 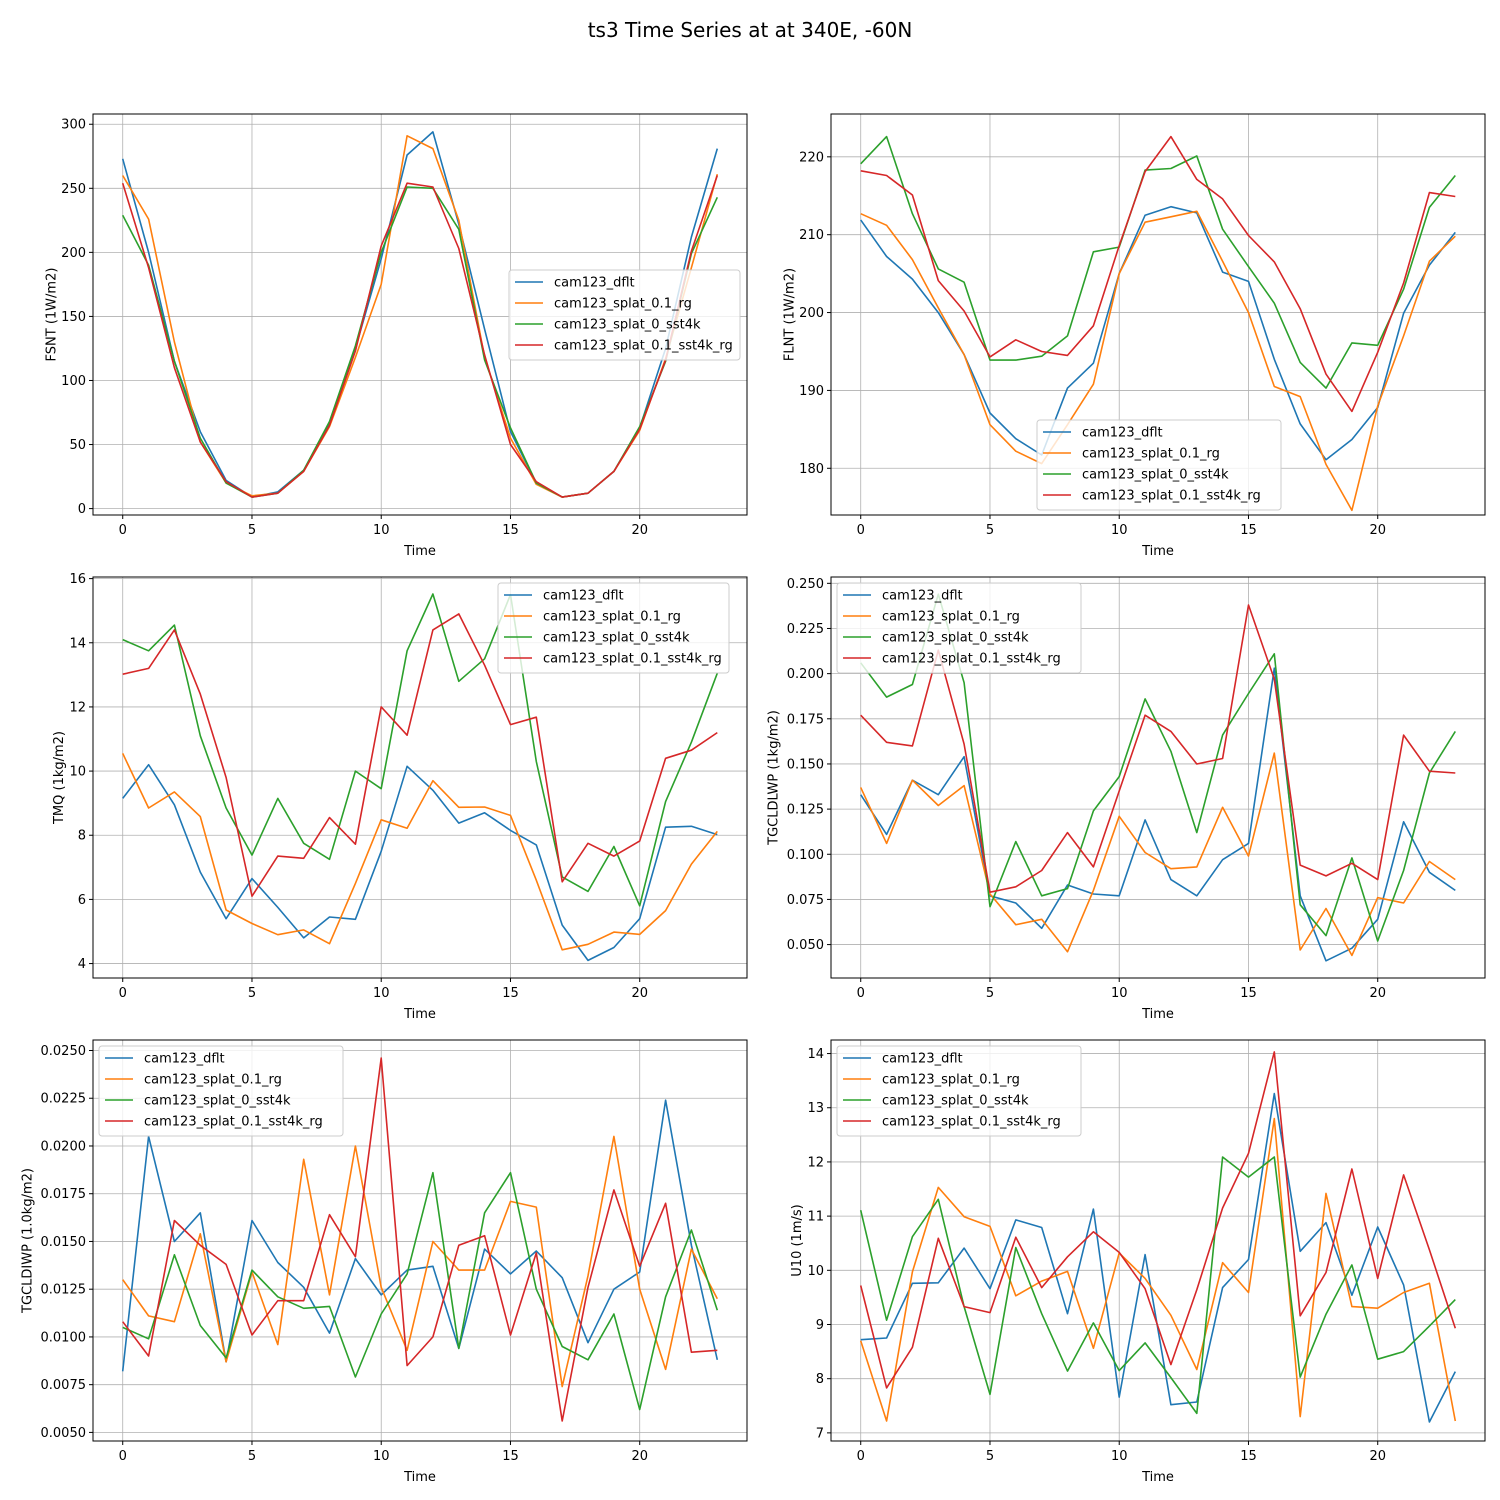 What do you see at coordinates (73, 317) in the screenshot?
I see `y-tick-label: 150` at bounding box center [73, 317].